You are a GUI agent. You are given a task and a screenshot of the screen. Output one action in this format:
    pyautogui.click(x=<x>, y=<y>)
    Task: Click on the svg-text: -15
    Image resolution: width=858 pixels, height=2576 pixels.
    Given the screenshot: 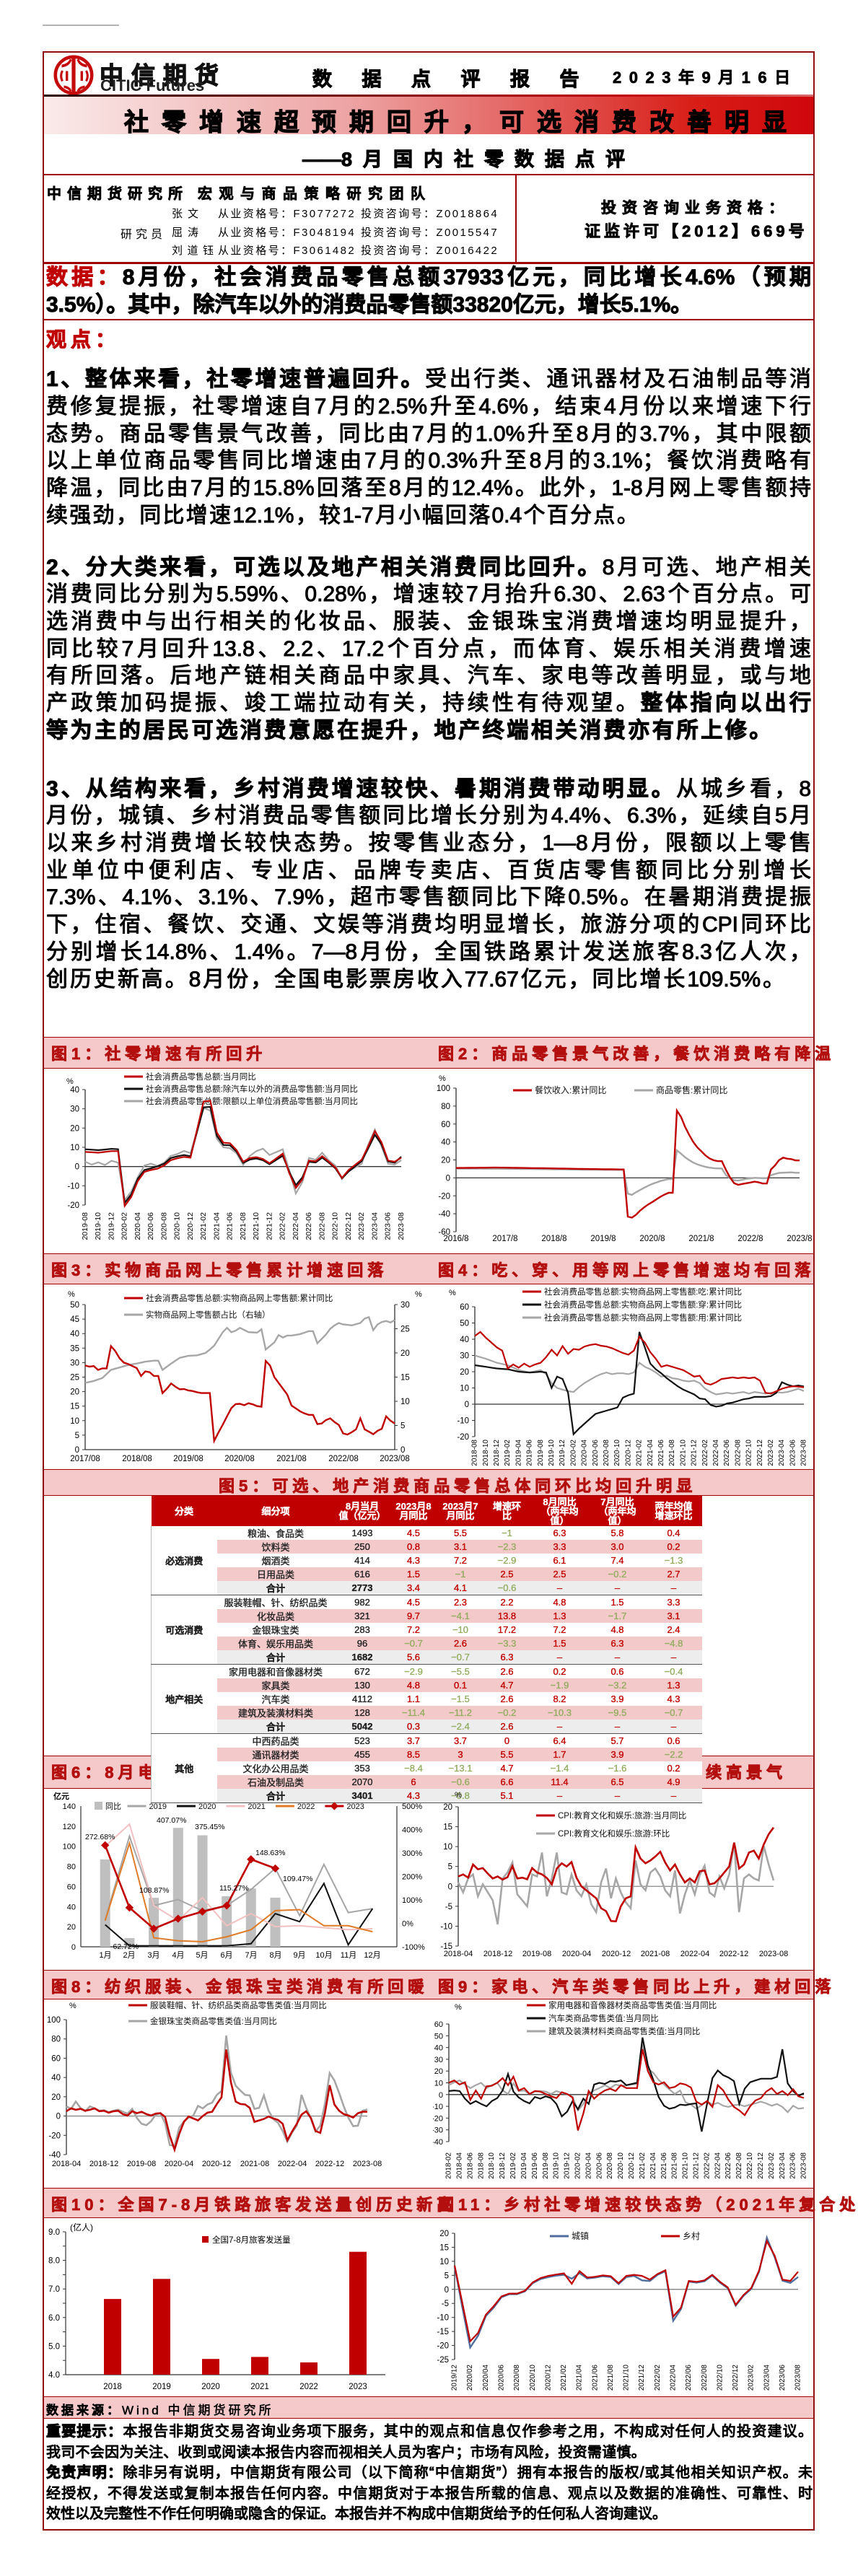 What is the action you would take?
    pyautogui.click(x=443, y=2332)
    